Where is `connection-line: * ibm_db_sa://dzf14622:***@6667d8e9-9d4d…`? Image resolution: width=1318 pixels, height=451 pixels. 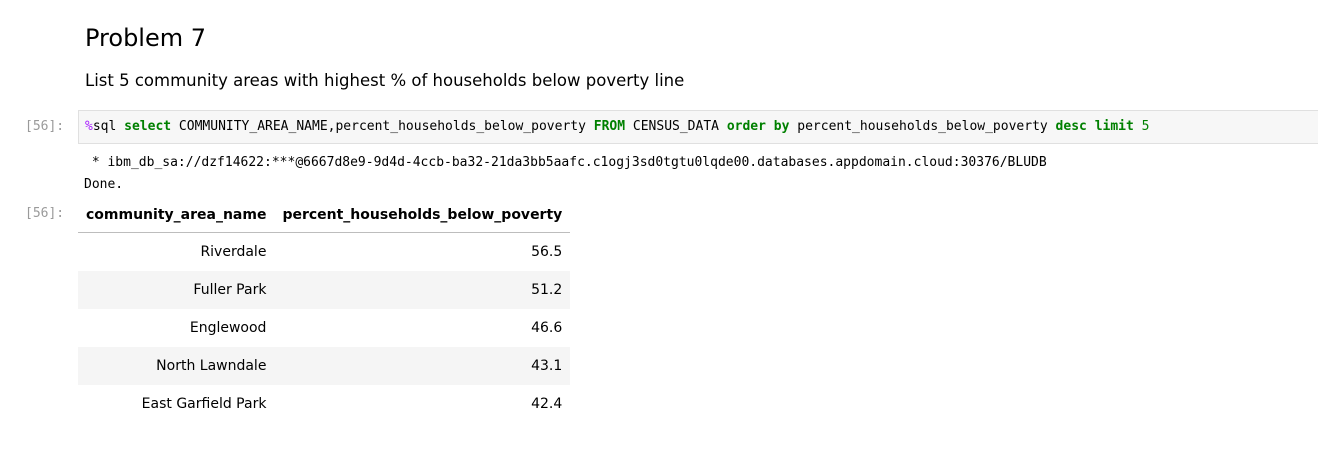
connection-line: * ibm_db_sa://dzf14622:***@6667d8e9-9d4d… is located at coordinates (565, 162).